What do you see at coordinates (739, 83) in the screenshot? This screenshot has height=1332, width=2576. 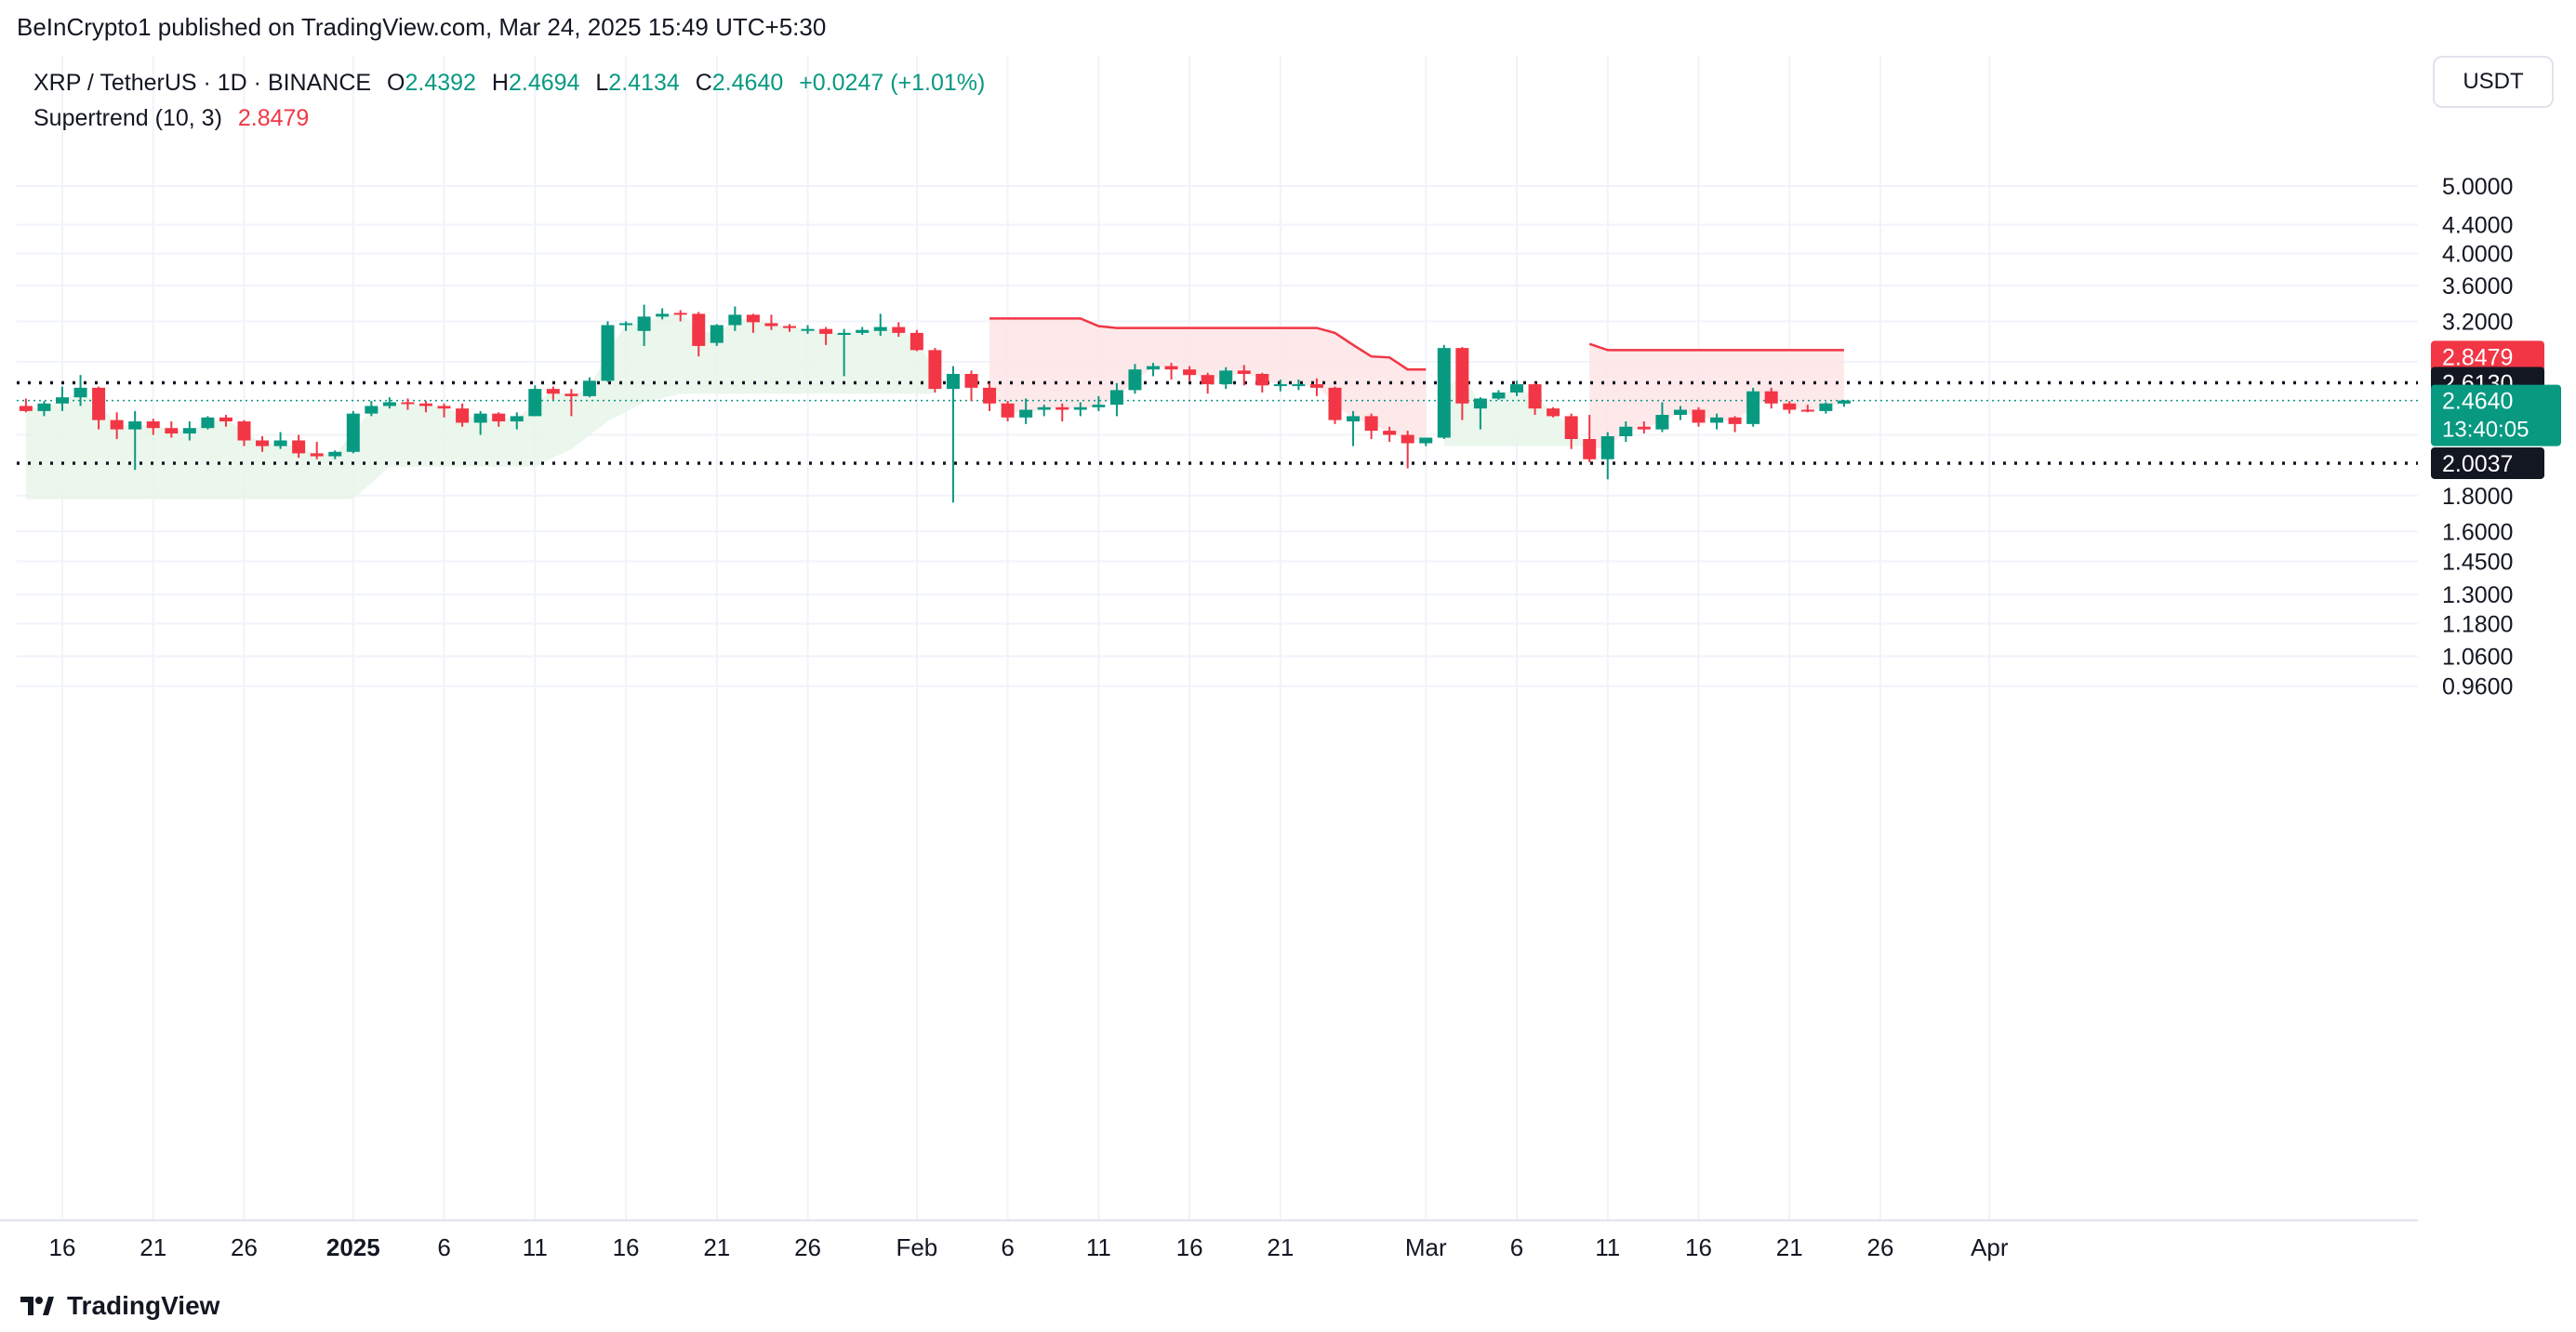 I see `ohlc-close: C2.4640` at bounding box center [739, 83].